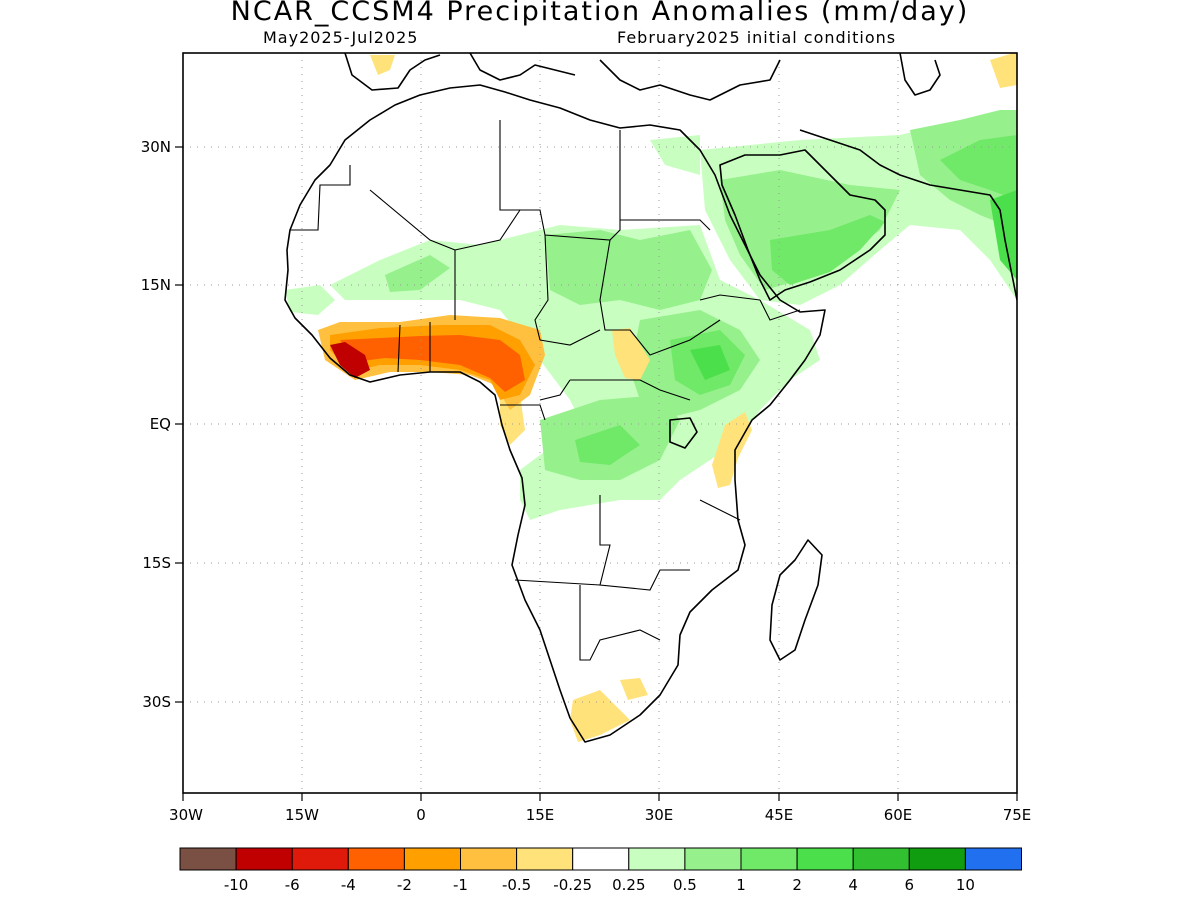 The height and width of the screenshot is (900, 1200). Describe the element at coordinates (236, 885) in the screenshot. I see `colorbar-label: -10` at that location.